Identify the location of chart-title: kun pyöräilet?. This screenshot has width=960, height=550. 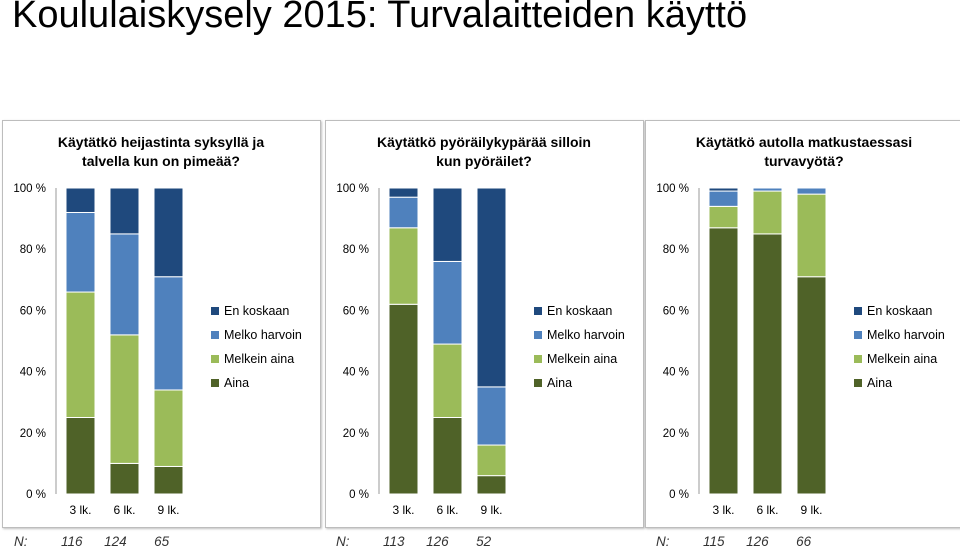
(484, 161).